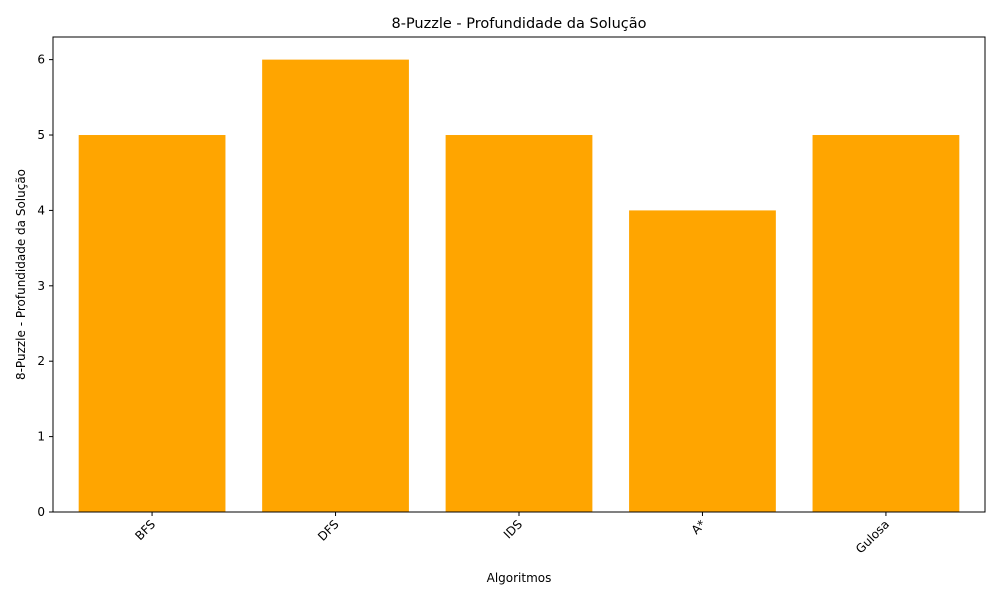 This screenshot has width=1000, height=600. I want to click on y-tick-label: 5, so click(41, 135).